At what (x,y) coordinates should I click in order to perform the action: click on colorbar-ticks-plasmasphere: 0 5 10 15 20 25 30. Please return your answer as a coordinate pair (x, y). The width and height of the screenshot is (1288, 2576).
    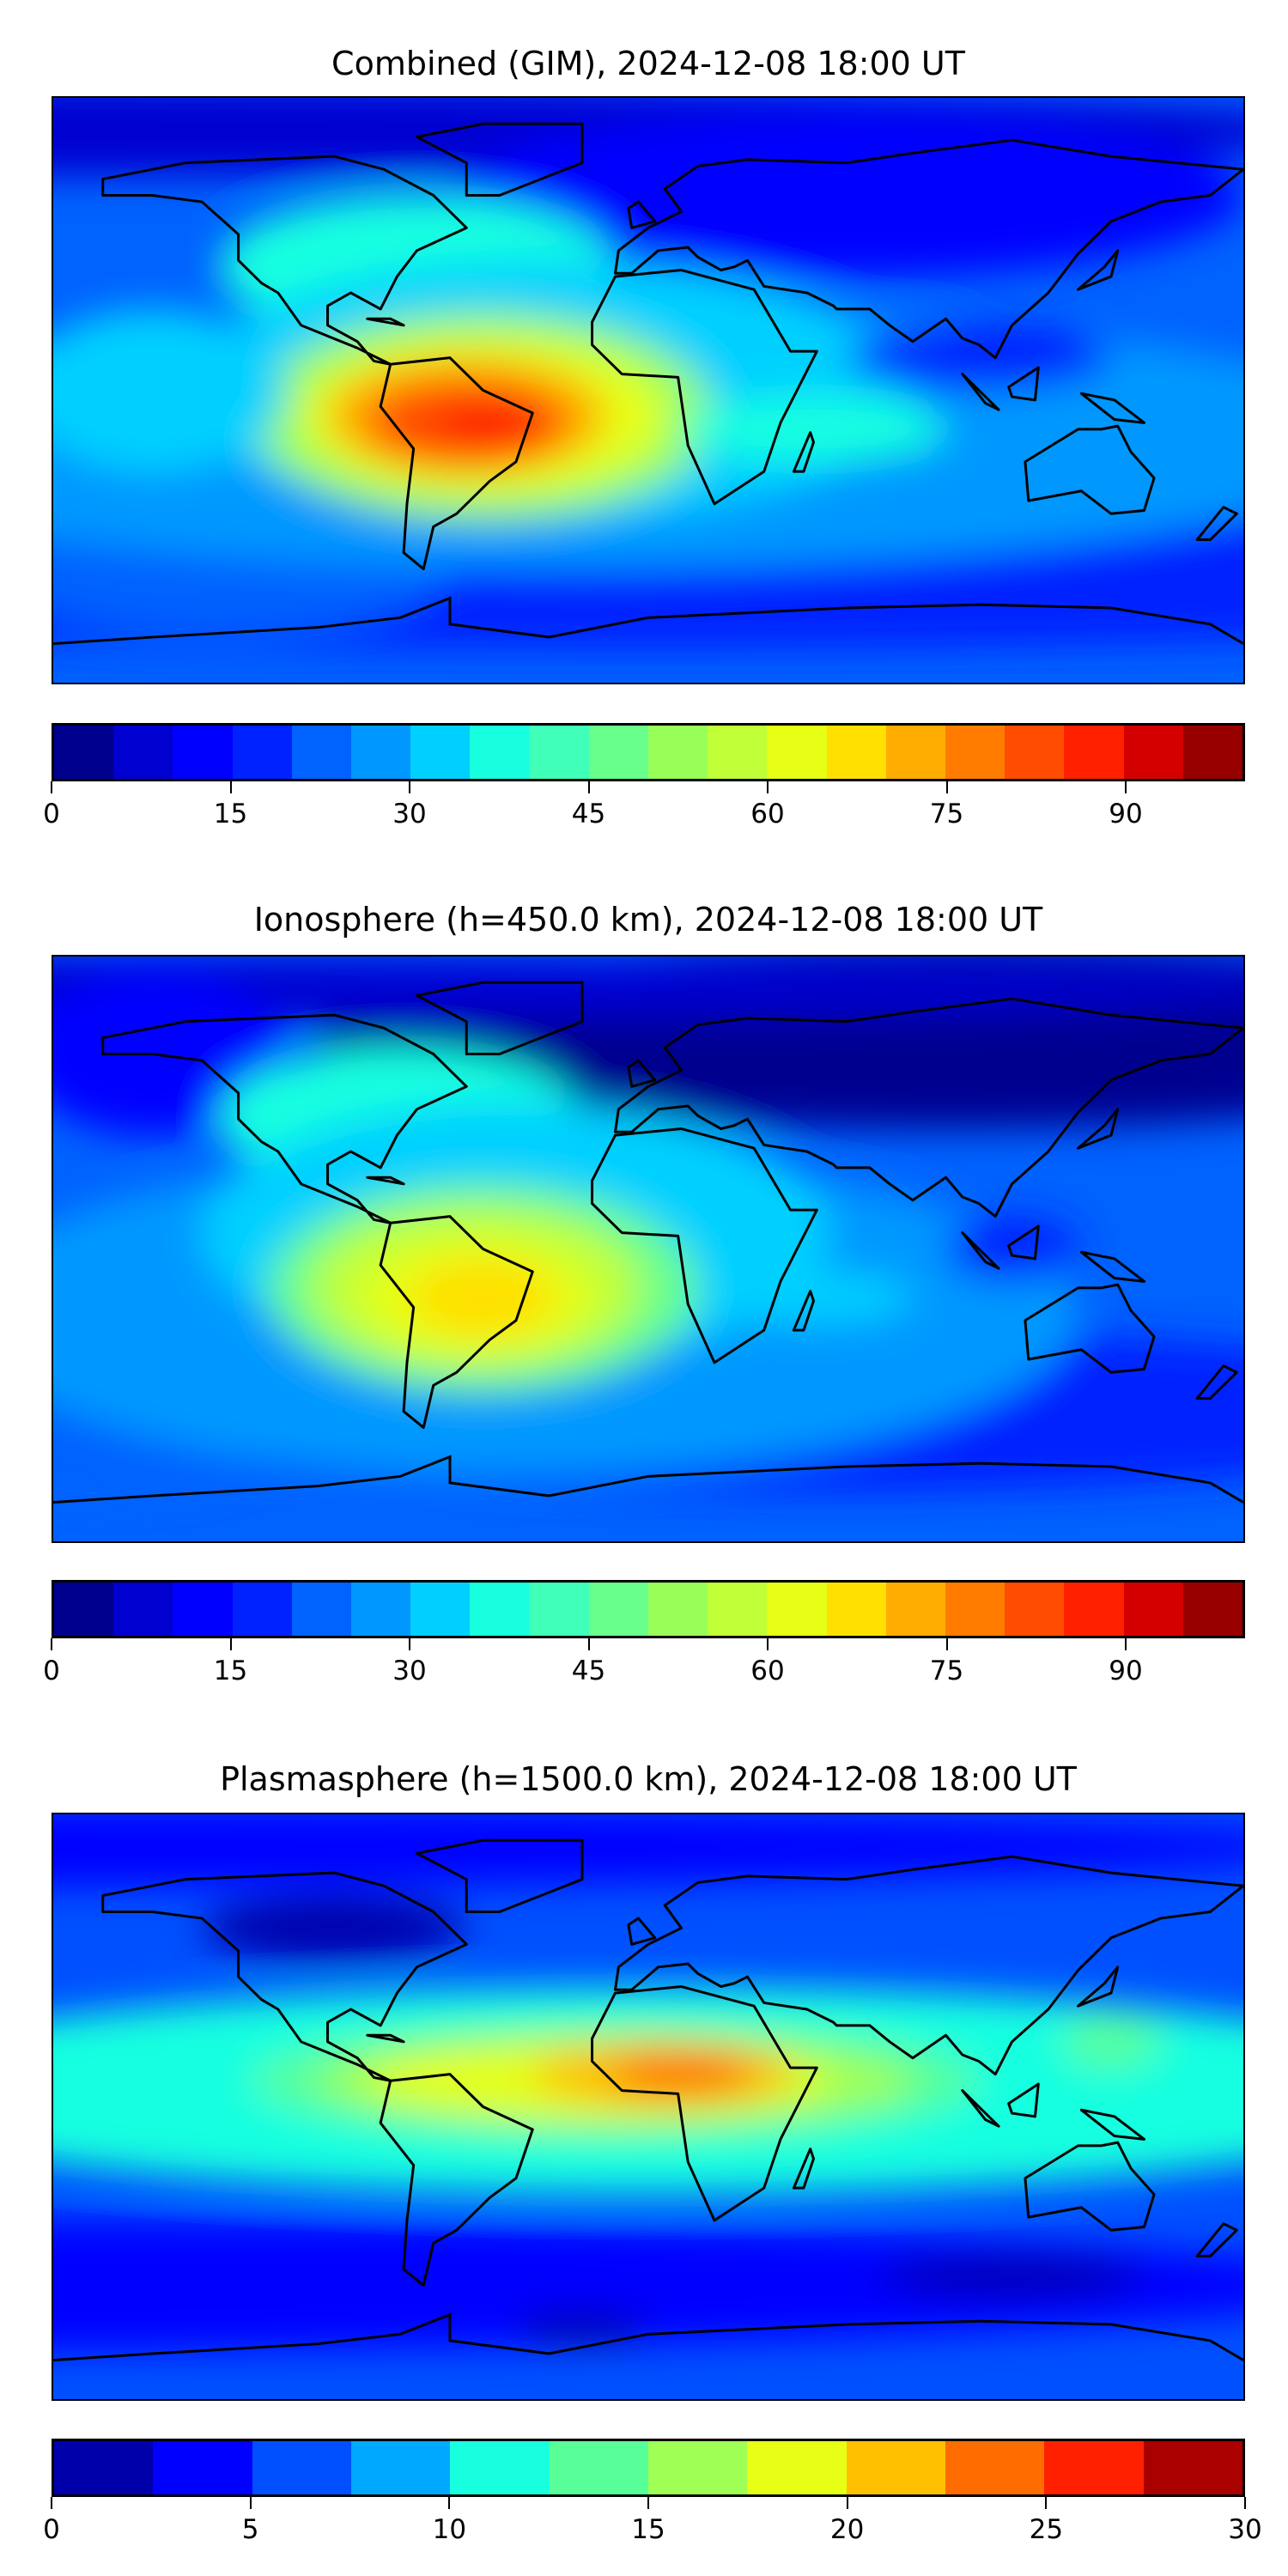
    Looking at the image, I should click on (652, 2527).